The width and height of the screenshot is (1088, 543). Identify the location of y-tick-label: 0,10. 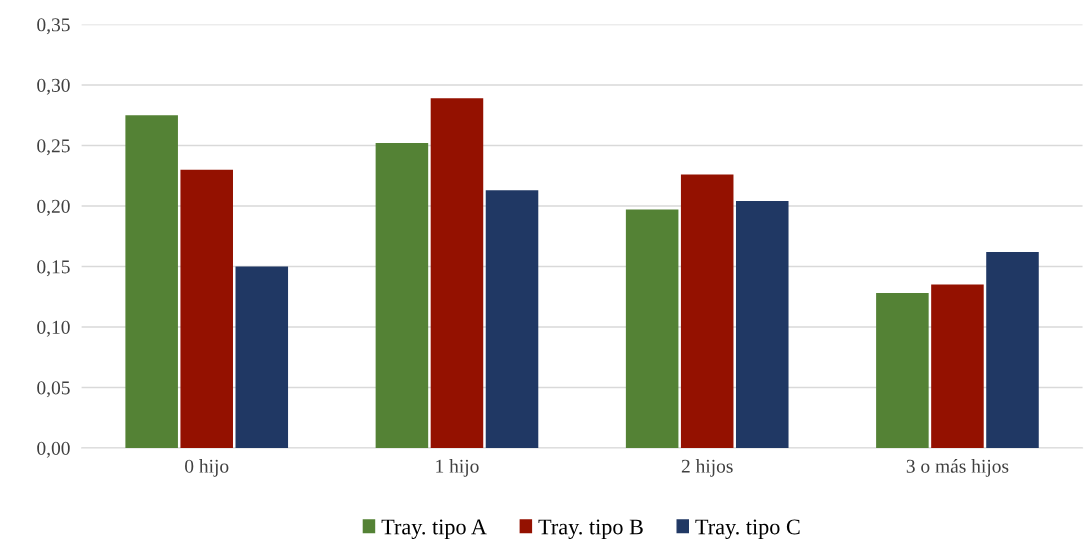
(53, 328).